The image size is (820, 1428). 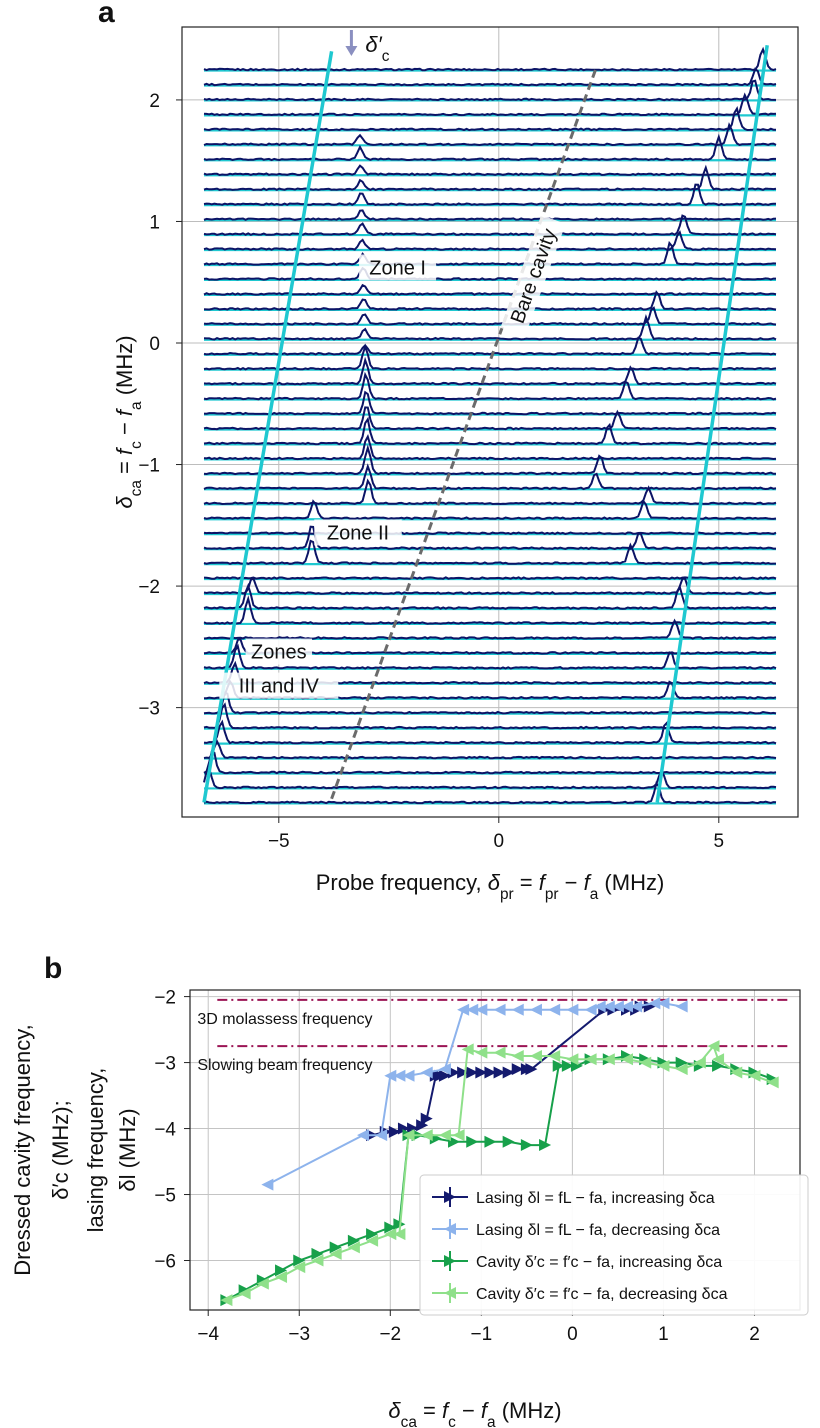 What do you see at coordinates (149, 466) in the screenshot?
I see `y-tick-label: −1` at bounding box center [149, 466].